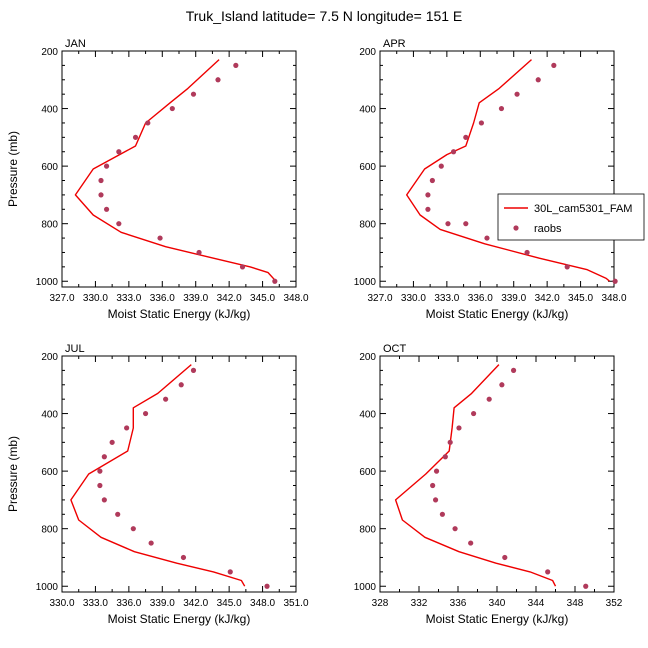 This screenshot has height=648, width=648. I want to click on legend-obs-label: raobs, so click(548, 229).